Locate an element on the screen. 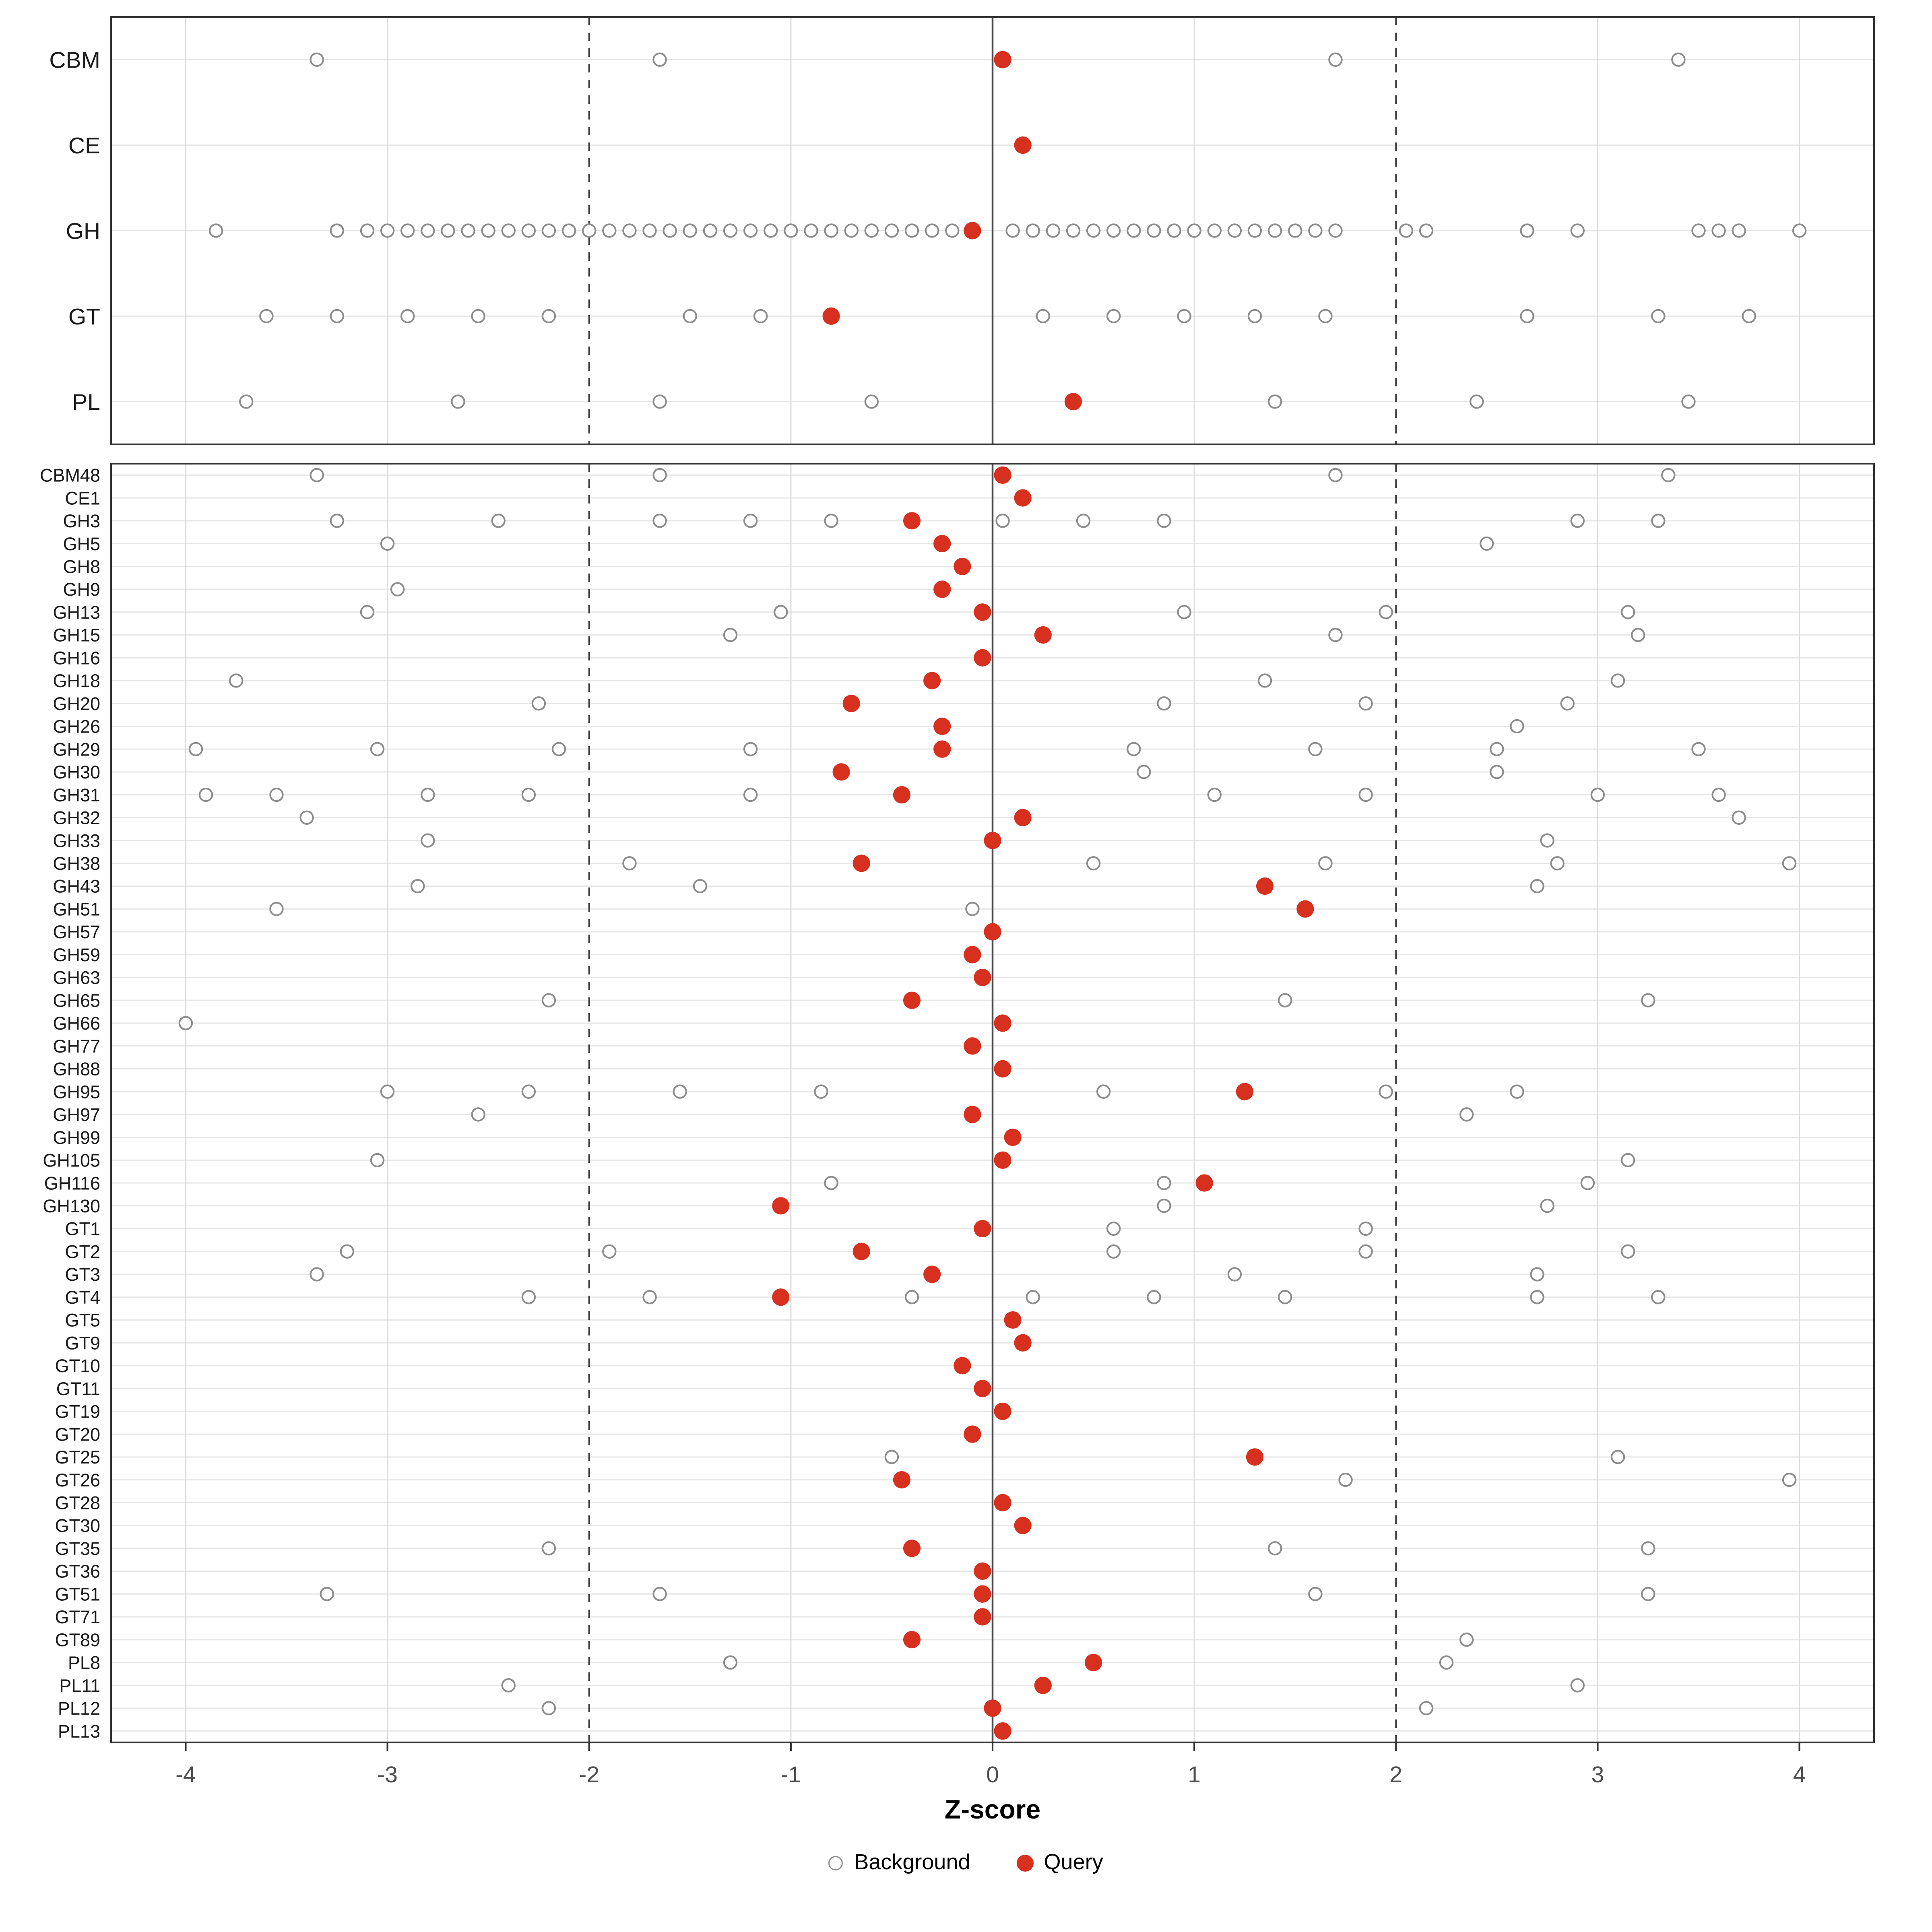  y-axis-label: GH97 is located at coordinates (76, 1114).